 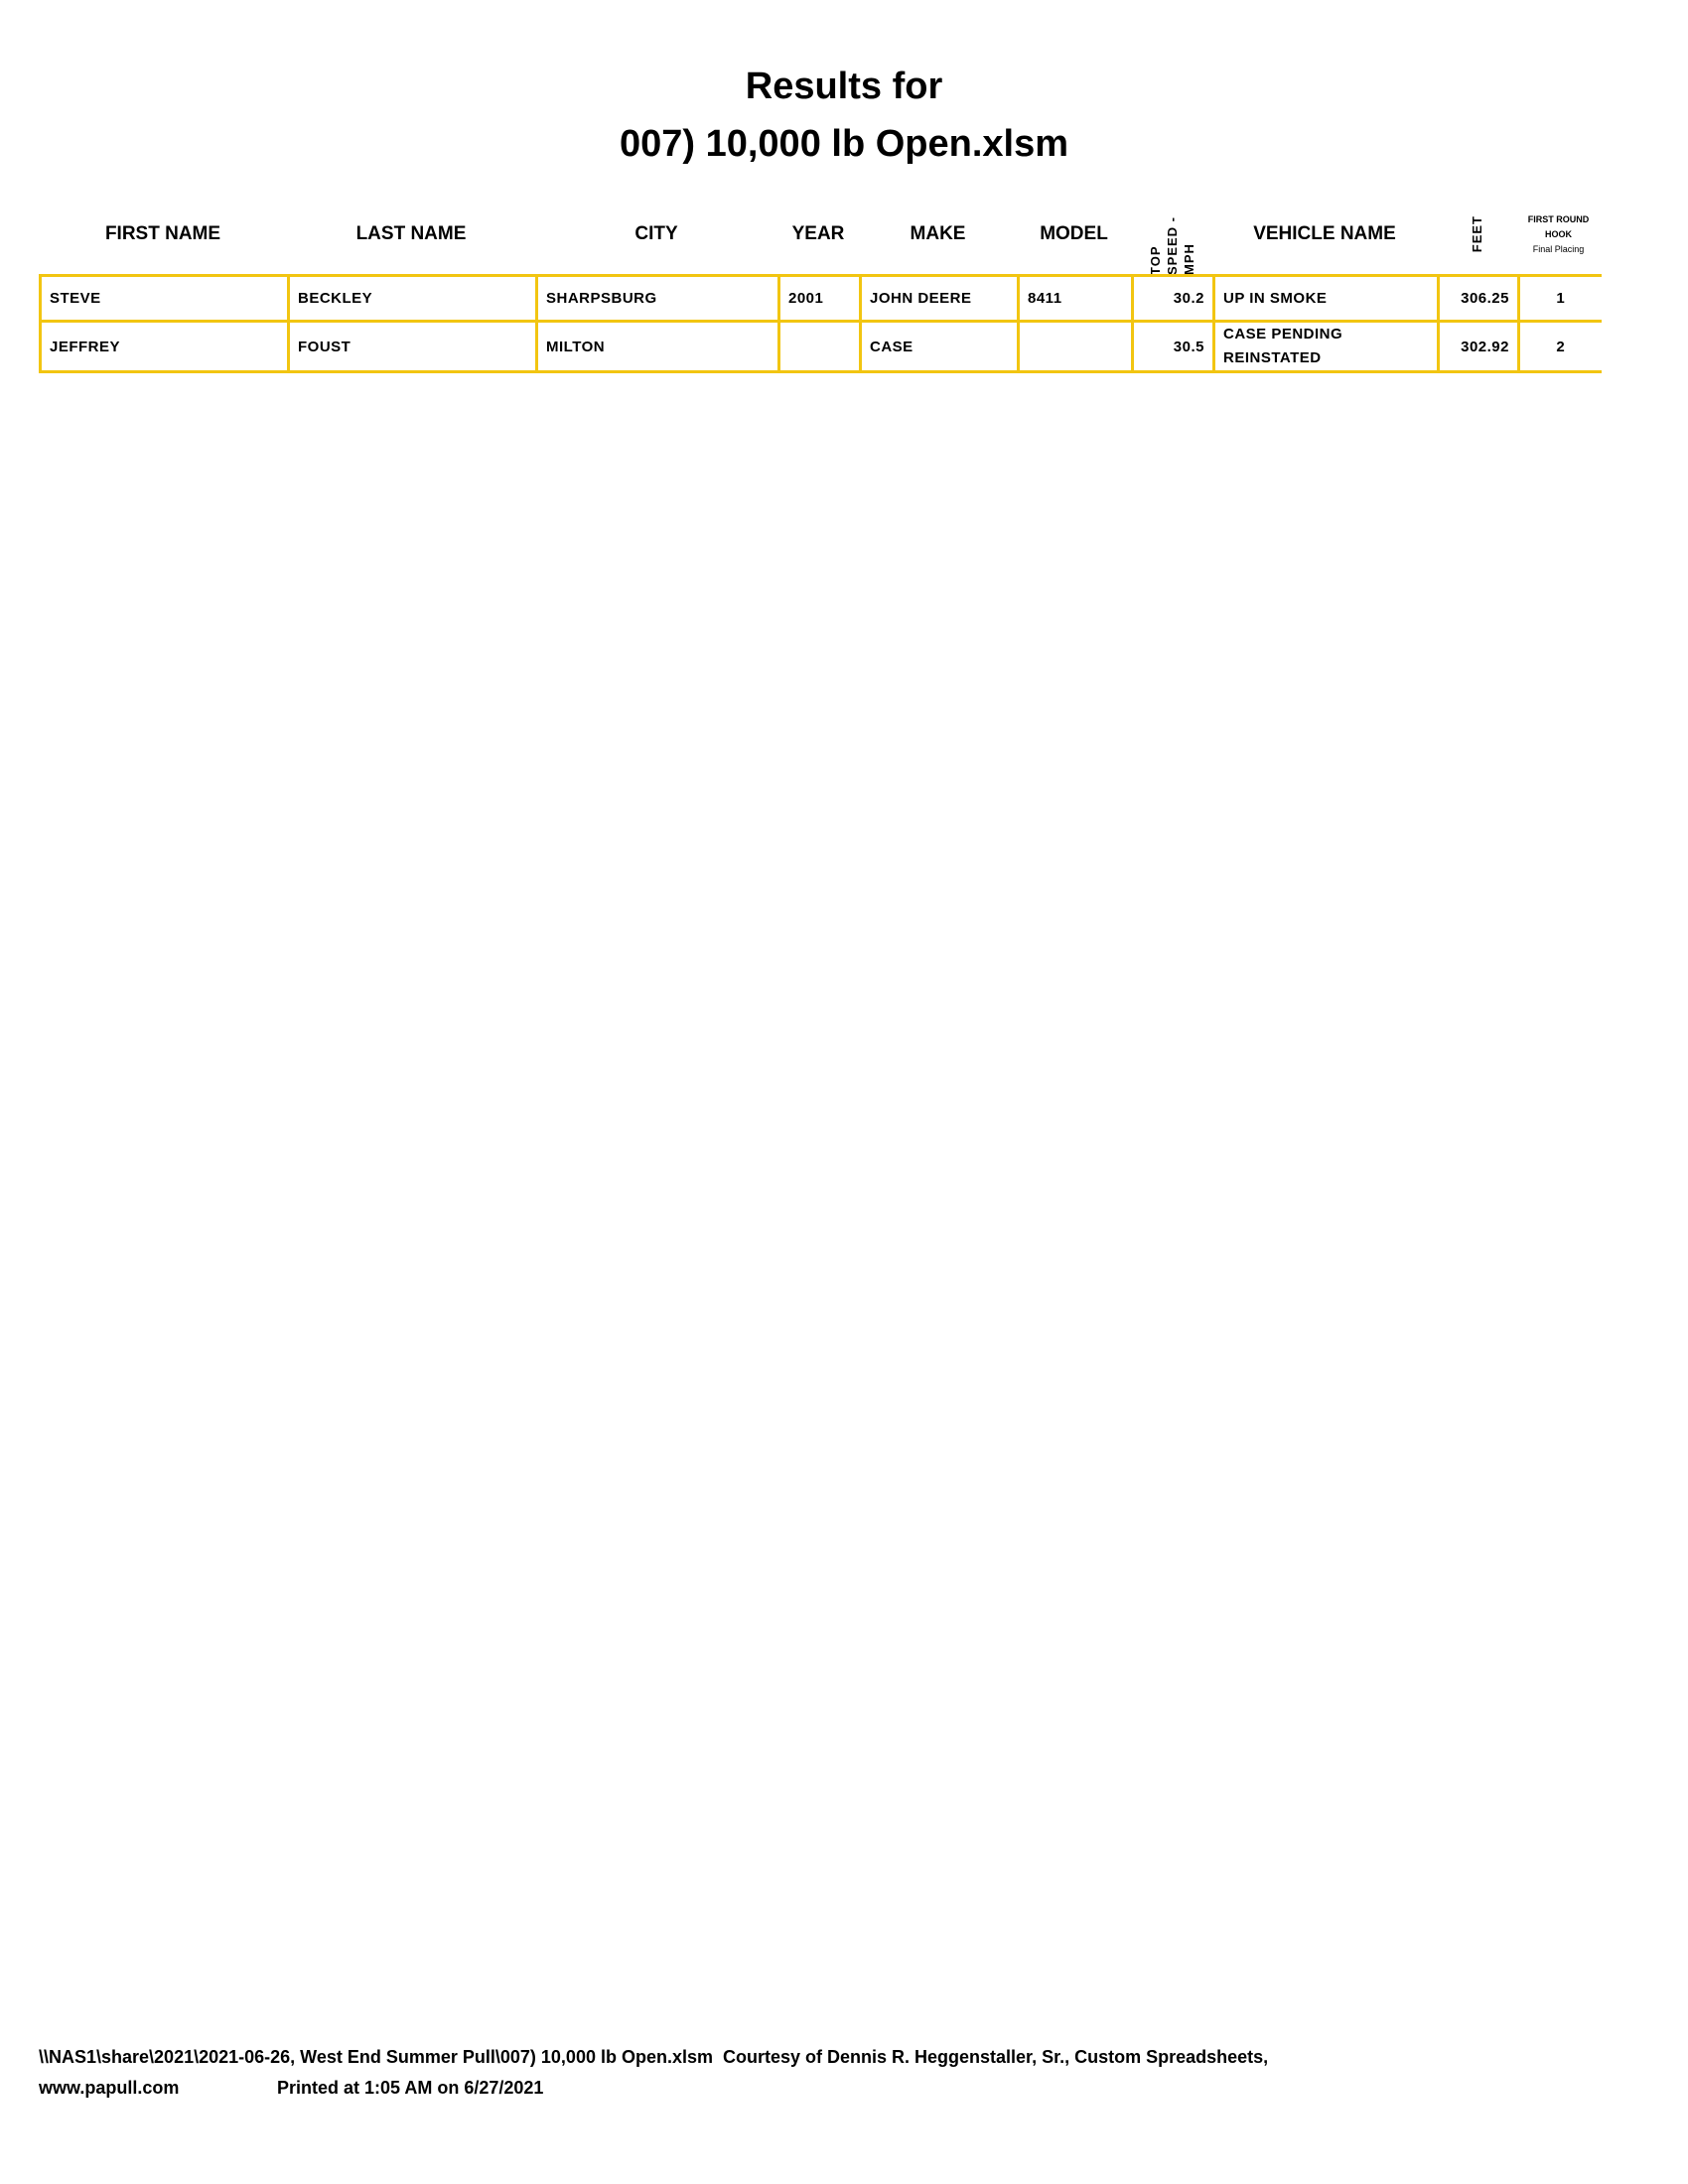 I want to click on cell-vehicle-name: UP IN SMOKE, so click(x=1326, y=298).